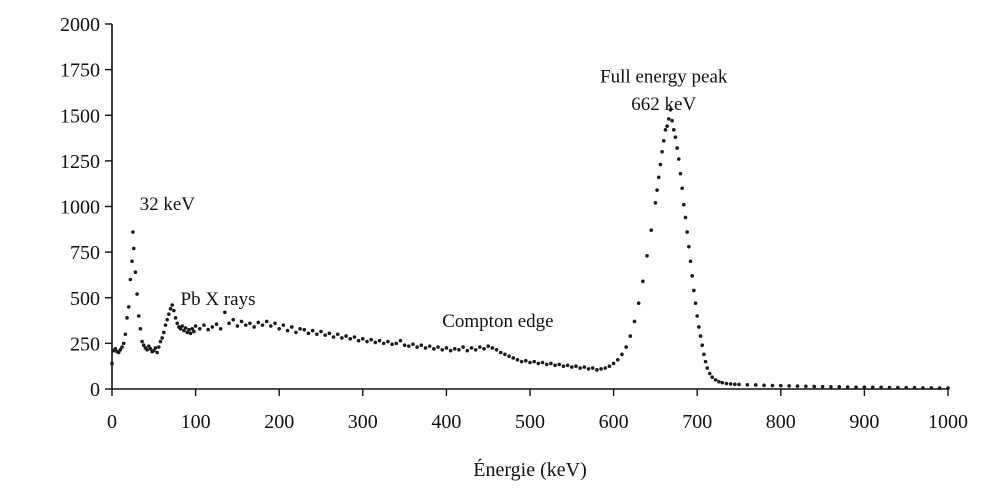 The image size is (996, 502). I want to click on y-tick-label: 500, so click(85, 299).